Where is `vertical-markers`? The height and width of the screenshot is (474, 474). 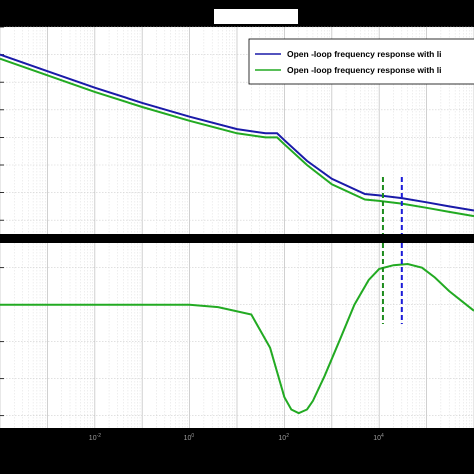 vertical-markers is located at coordinates (392, 250).